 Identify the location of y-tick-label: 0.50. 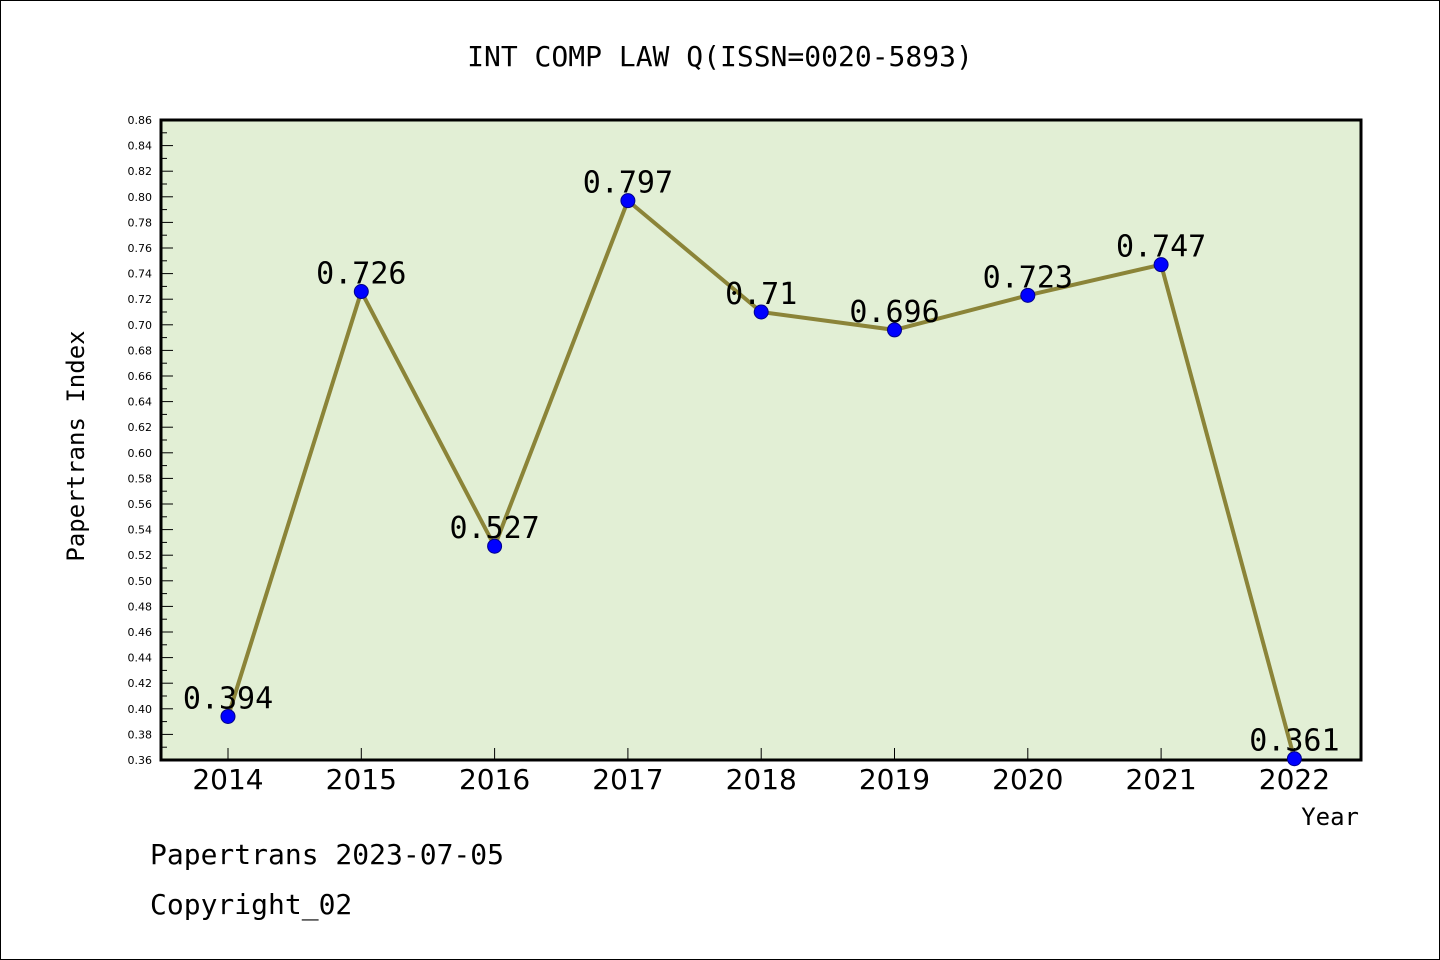
(140, 581).